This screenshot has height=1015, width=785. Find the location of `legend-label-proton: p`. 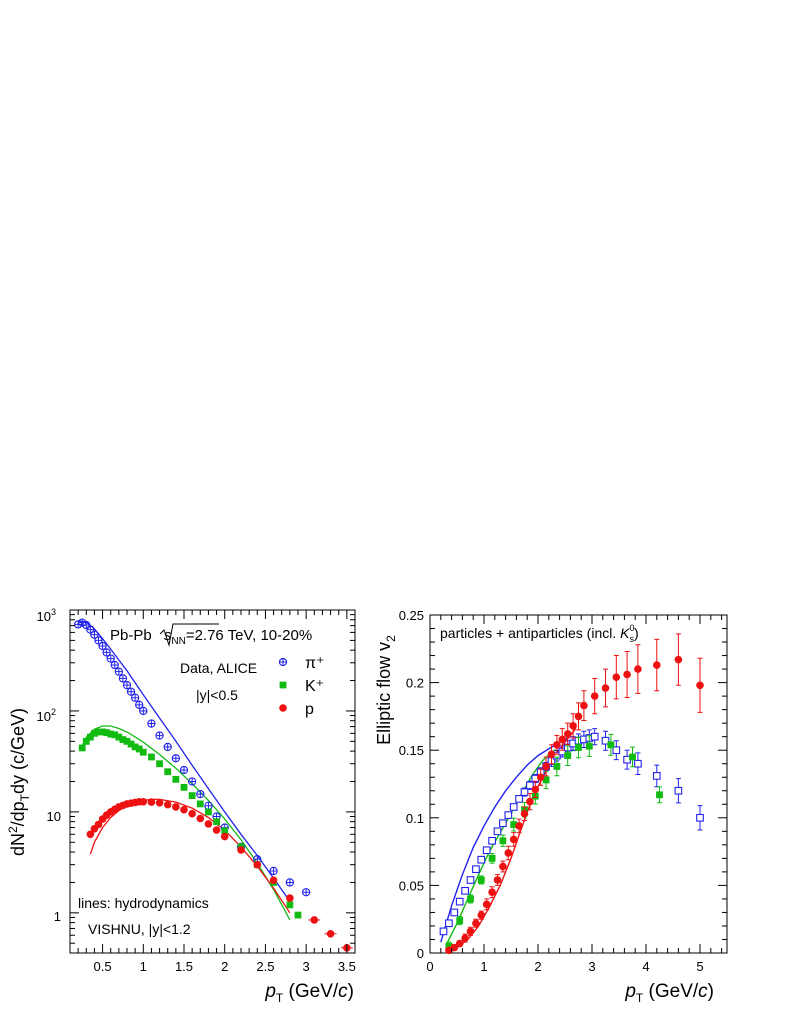

legend-label-proton: p is located at coordinates (309, 709).